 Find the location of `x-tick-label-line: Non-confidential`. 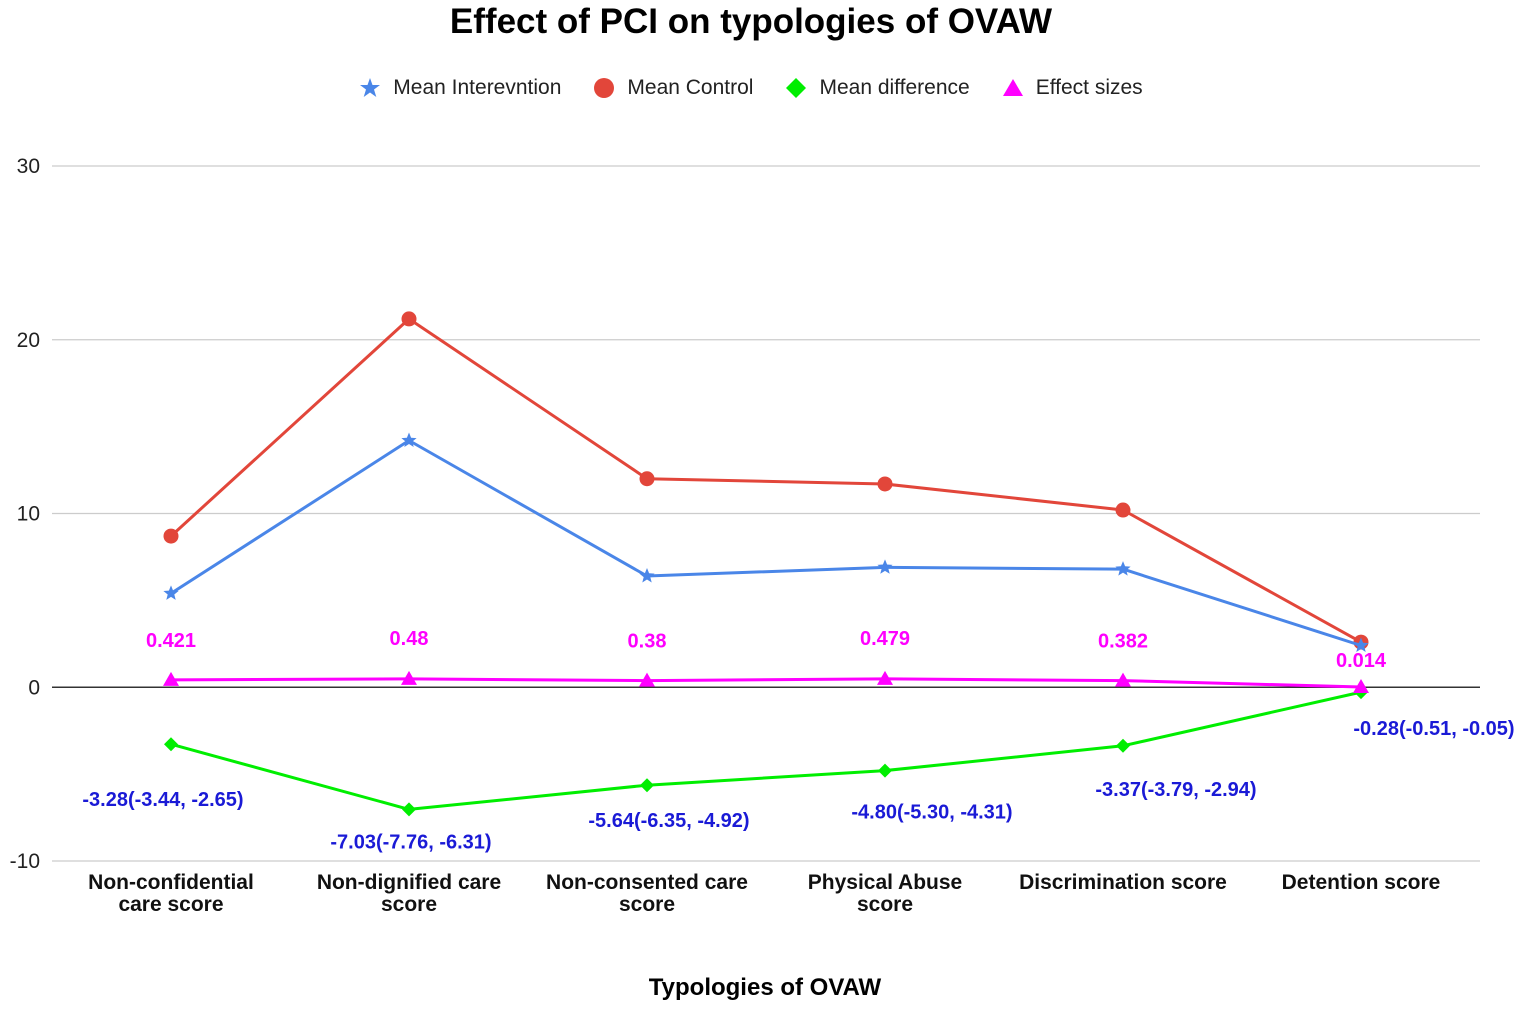

x-tick-label-line: Non-confidential is located at coordinates (171, 882).